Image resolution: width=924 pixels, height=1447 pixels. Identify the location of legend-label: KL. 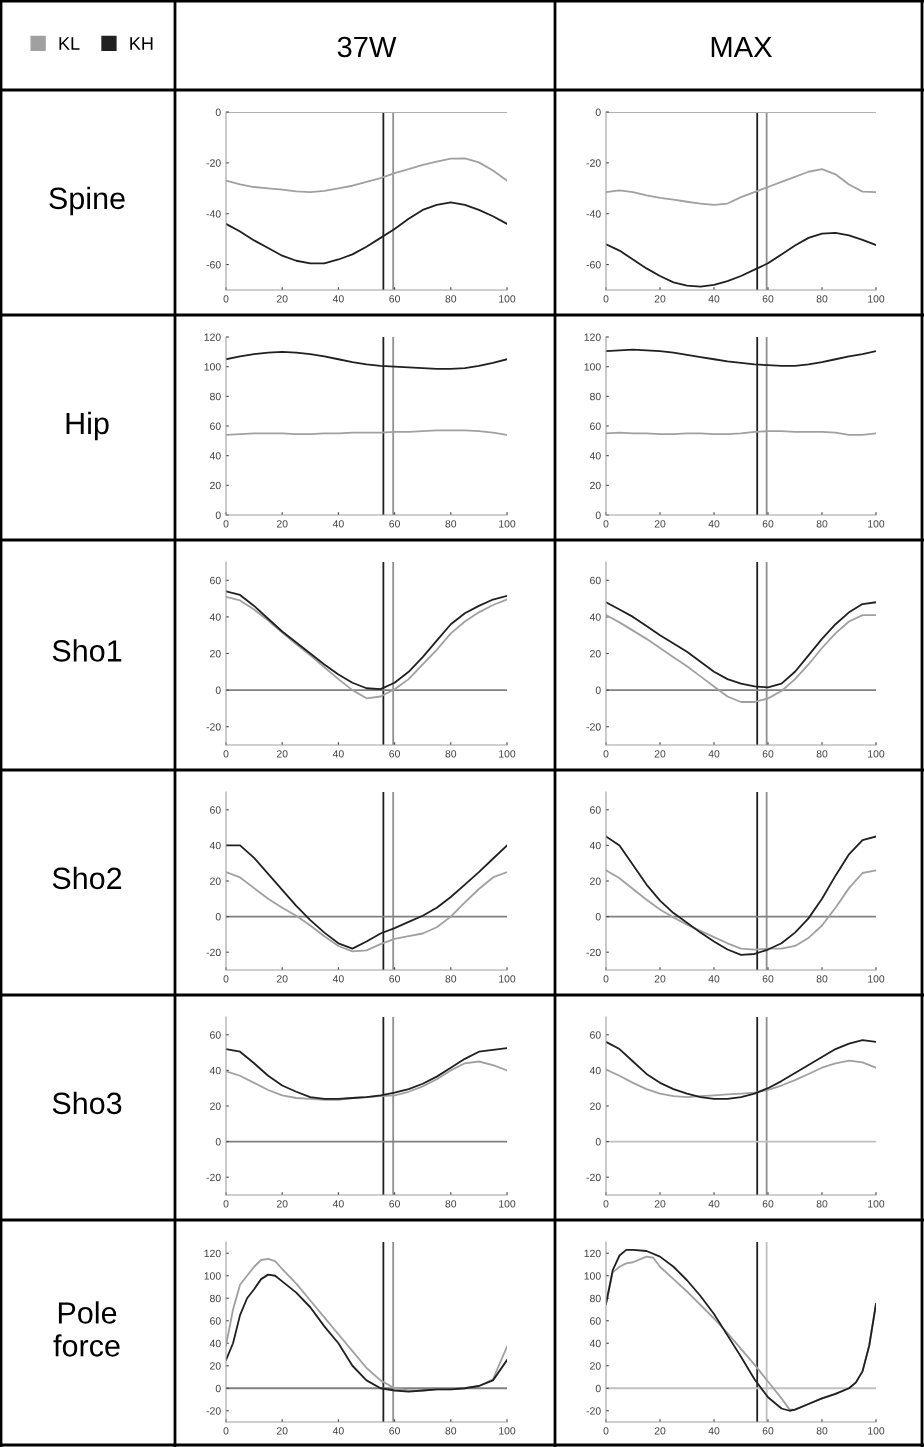
(69, 43).